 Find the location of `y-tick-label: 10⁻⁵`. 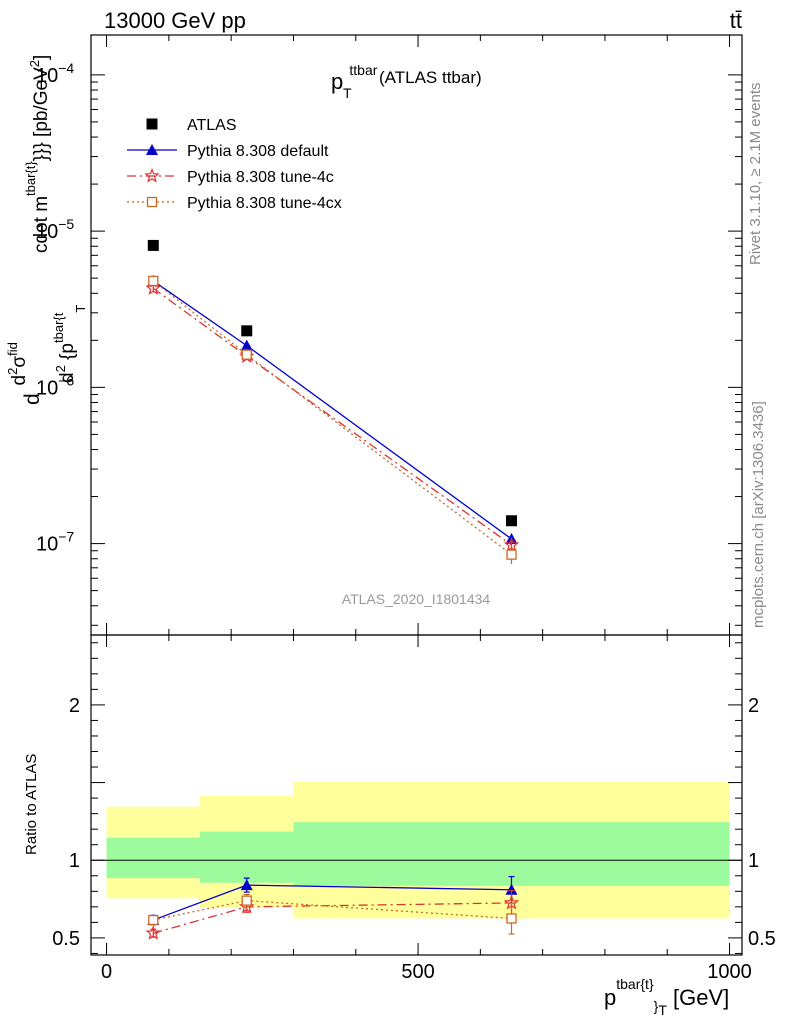

y-tick-label: 10⁻⁵ is located at coordinates (55, 229).